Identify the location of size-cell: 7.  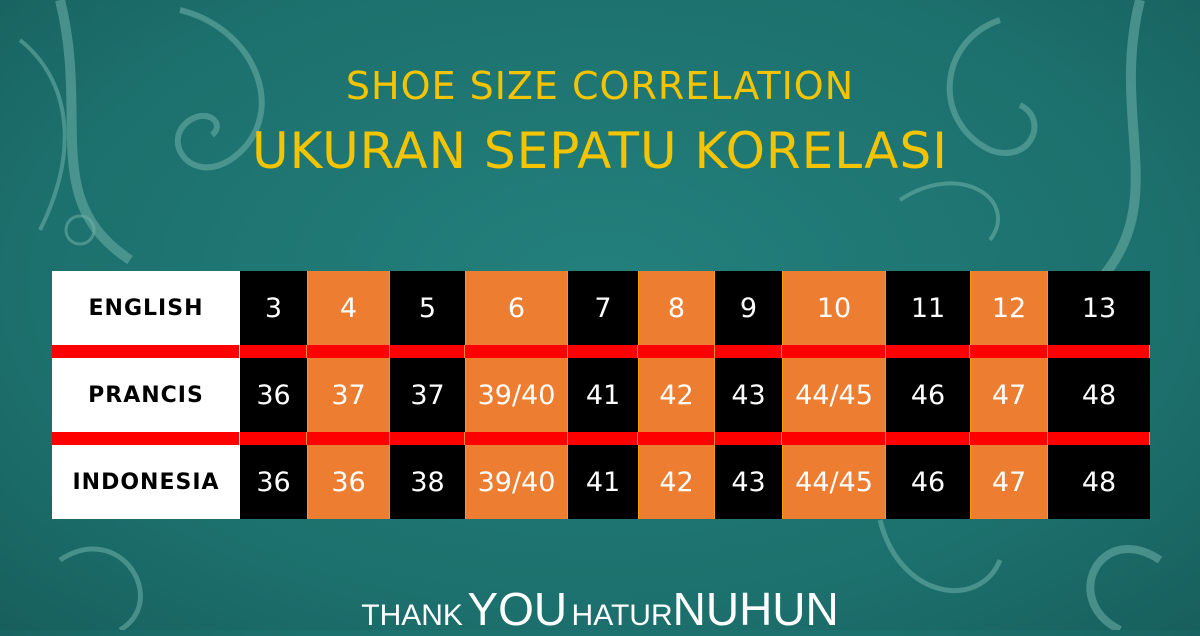
(603, 308).